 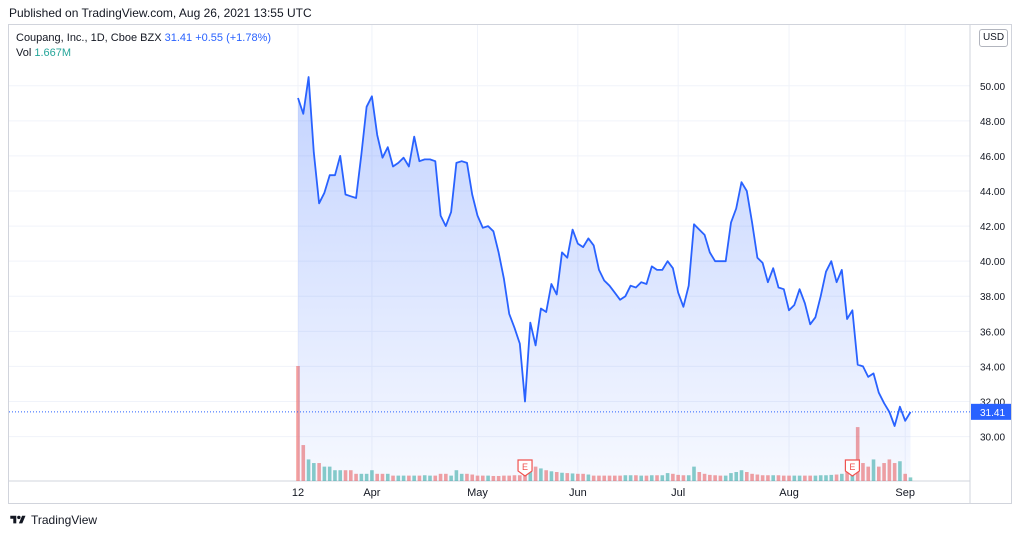 What do you see at coordinates (992, 87) in the screenshot?
I see `y-tick-label: 50.00` at bounding box center [992, 87].